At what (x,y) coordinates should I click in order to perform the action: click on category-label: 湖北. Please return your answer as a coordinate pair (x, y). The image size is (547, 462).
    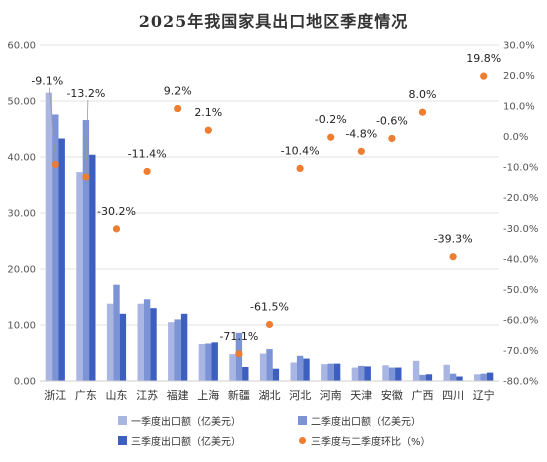
    Looking at the image, I should click on (270, 395).